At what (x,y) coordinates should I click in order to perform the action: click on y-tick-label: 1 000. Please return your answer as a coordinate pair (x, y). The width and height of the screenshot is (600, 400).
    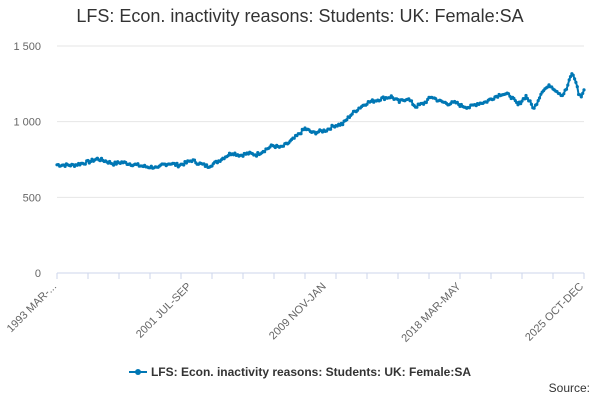
    Looking at the image, I should click on (27, 123).